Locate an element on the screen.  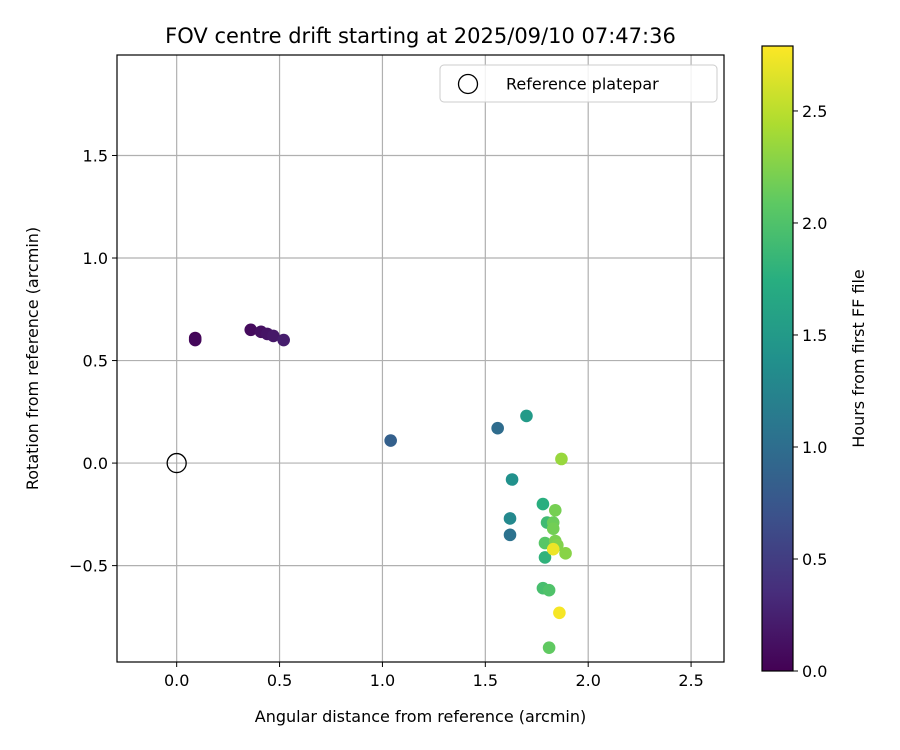
reference-point-marker is located at coordinates (176, 463).